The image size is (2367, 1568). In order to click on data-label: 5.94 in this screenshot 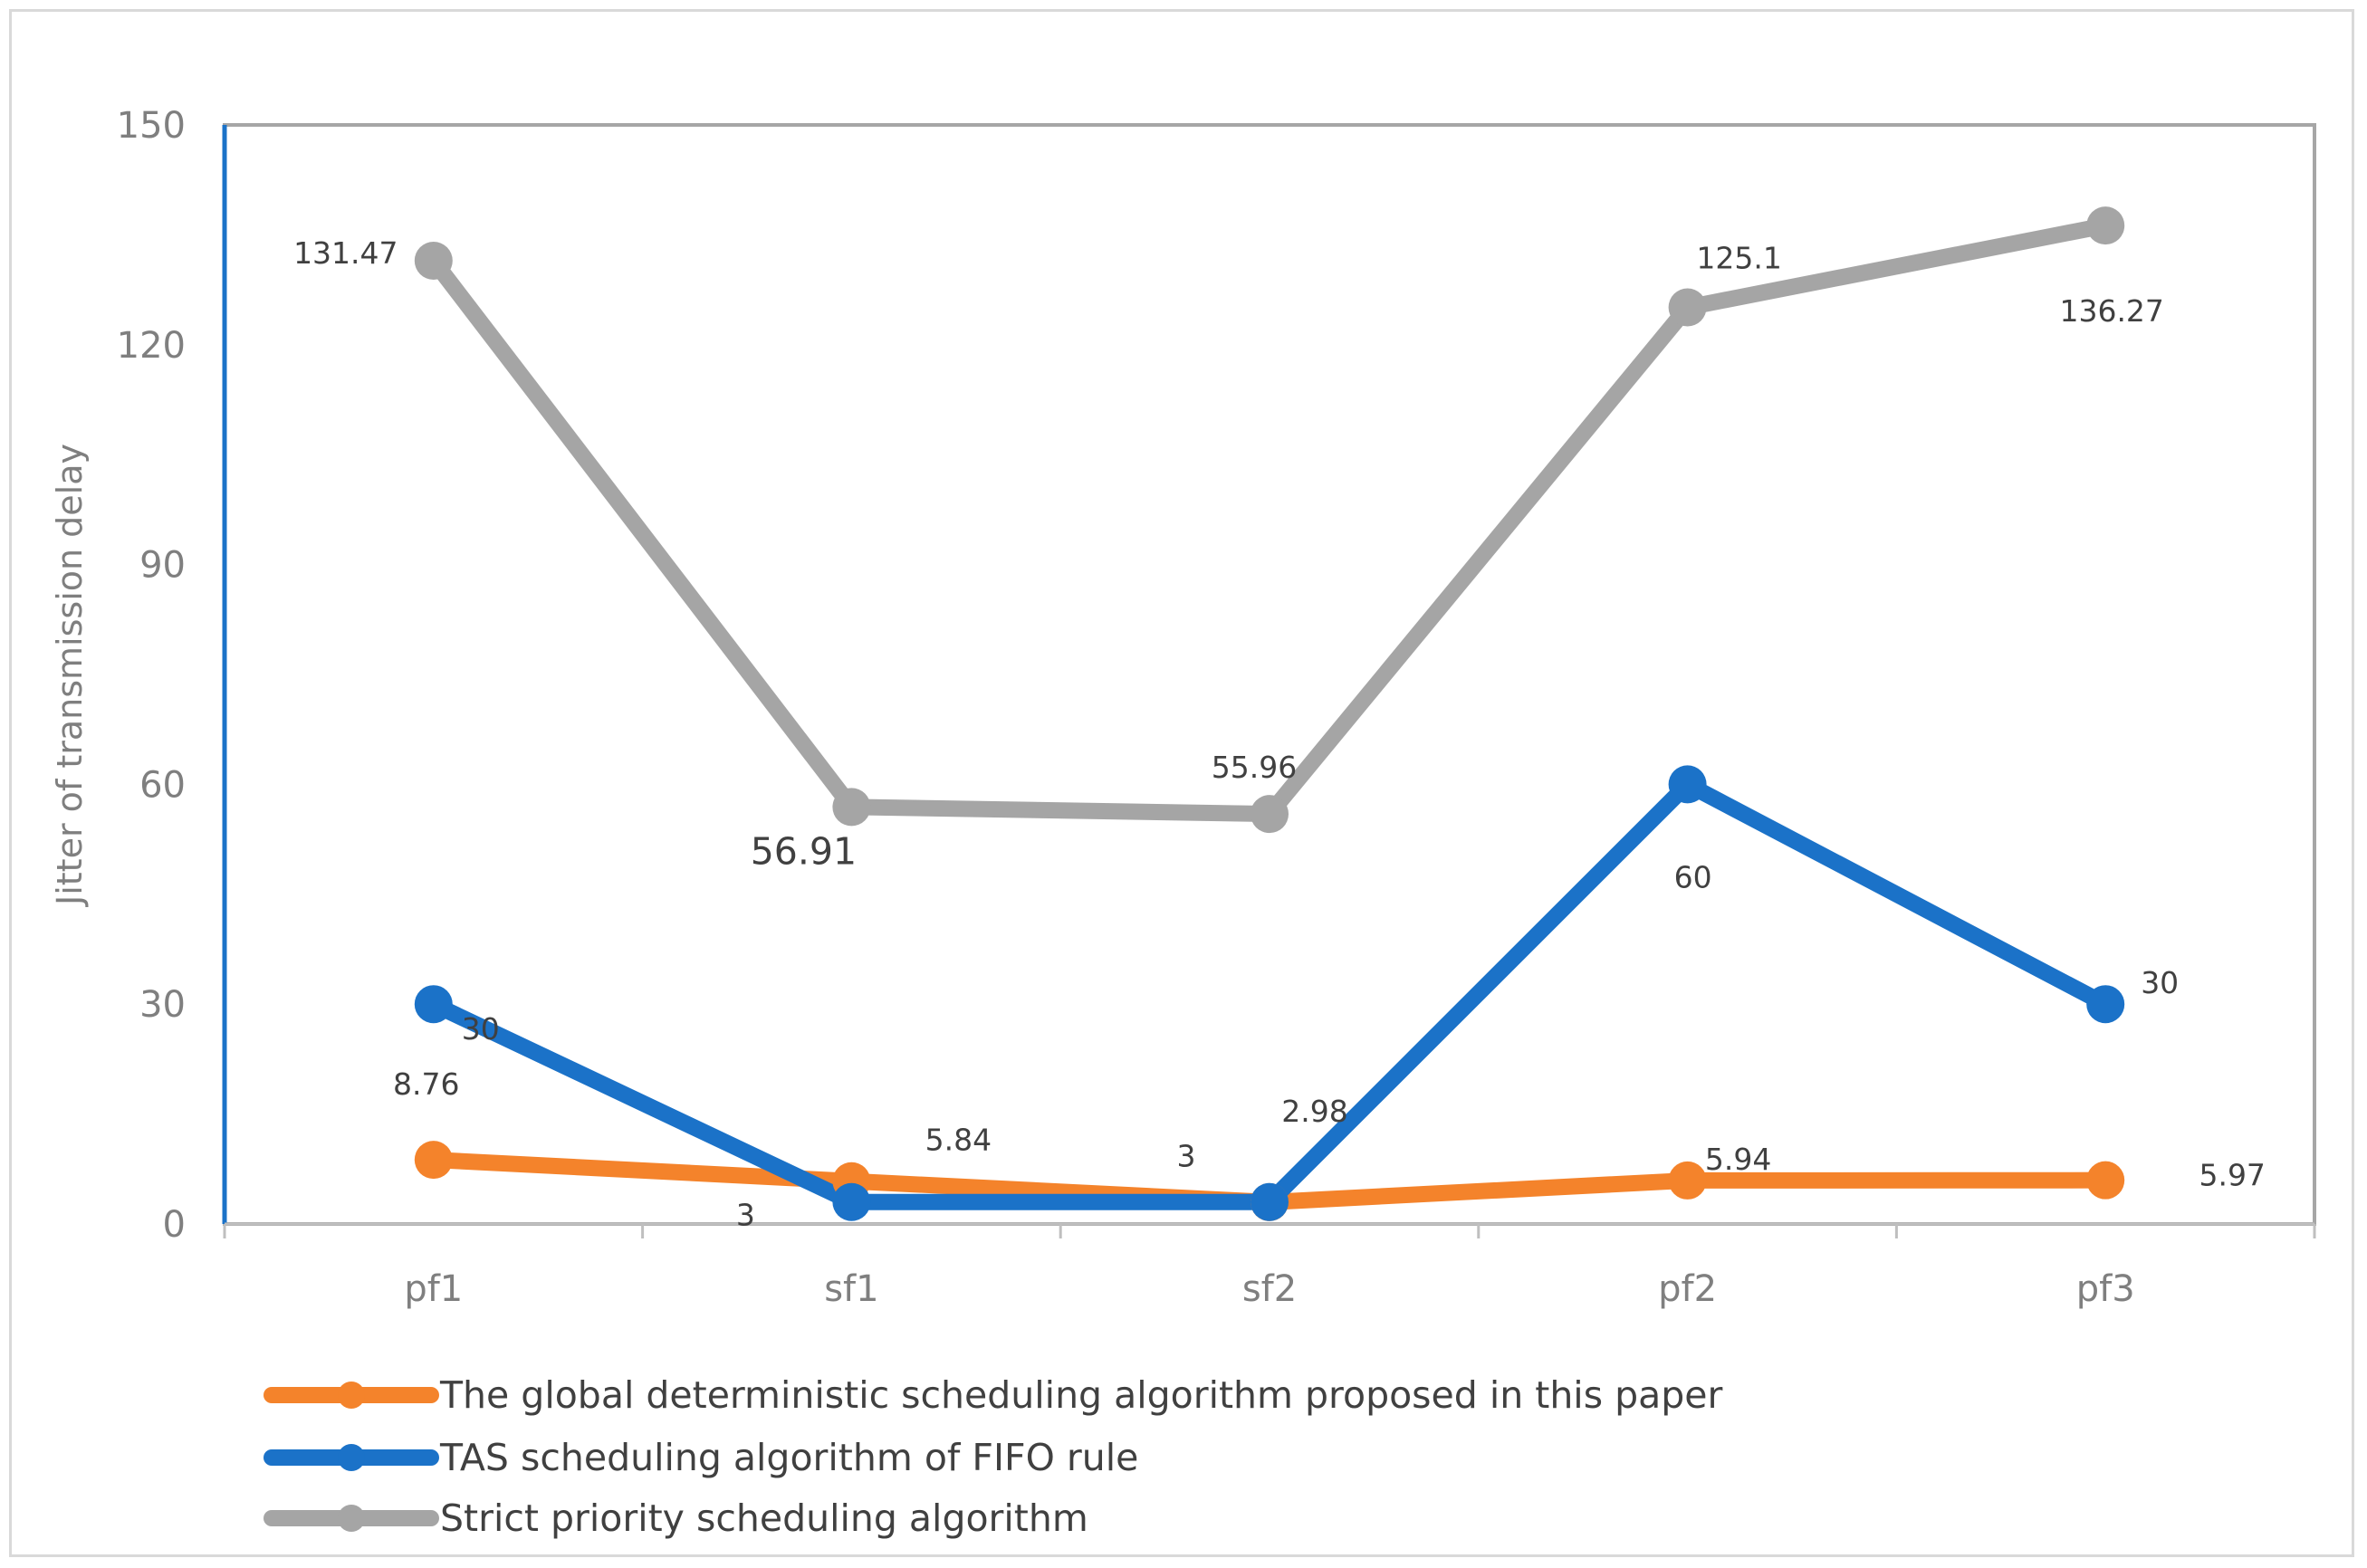, I will do `click(1738, 1159)`.